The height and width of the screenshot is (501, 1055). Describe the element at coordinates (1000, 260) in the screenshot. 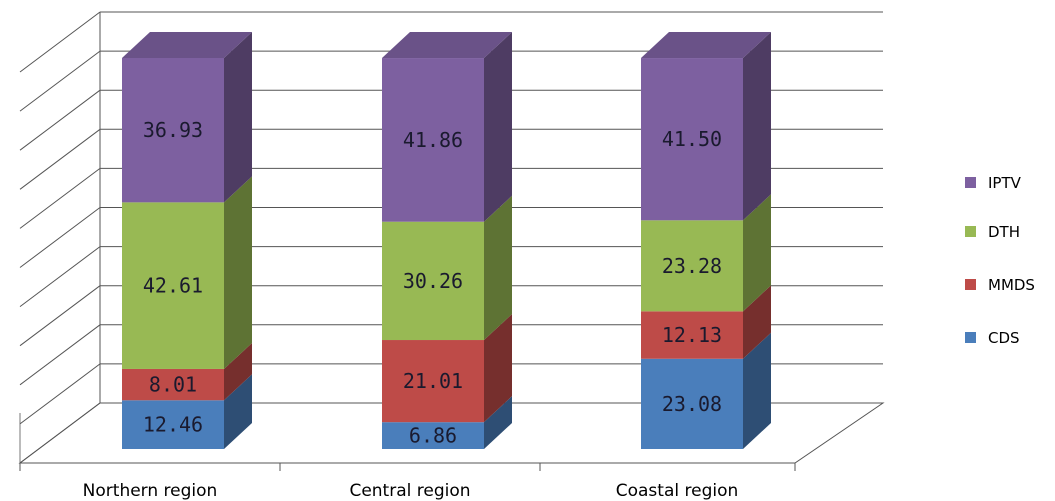

I see `legend: IPTV DTH MMDS CDS` at that location.